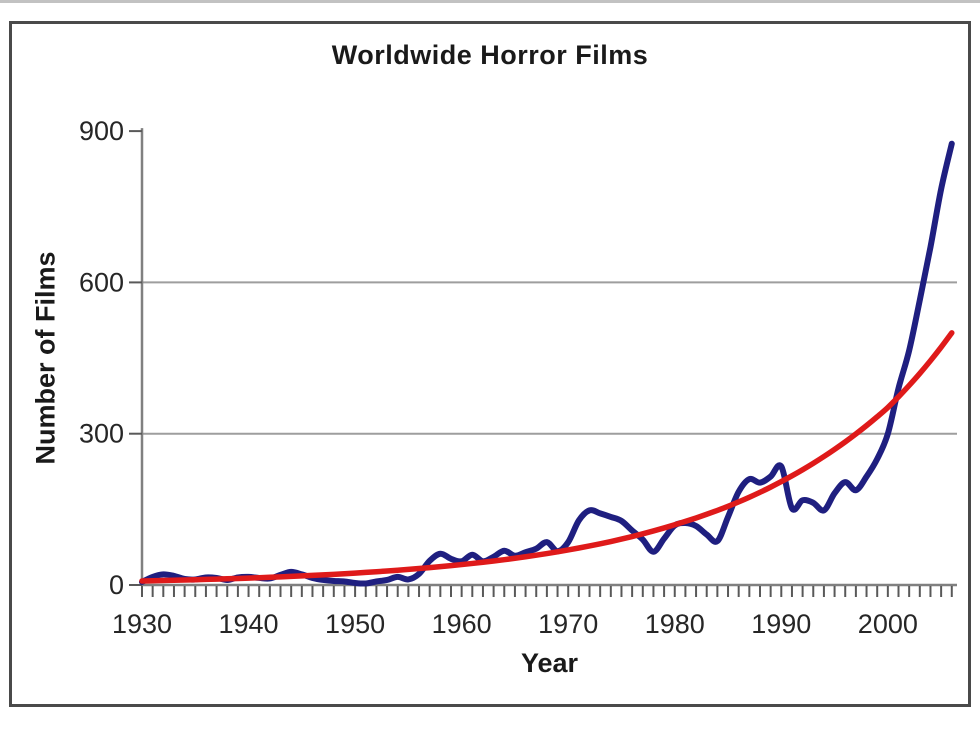  Describe the element at coordinates (549, 663) in the screenshot. I see `x-axis-title: Year` at that location.